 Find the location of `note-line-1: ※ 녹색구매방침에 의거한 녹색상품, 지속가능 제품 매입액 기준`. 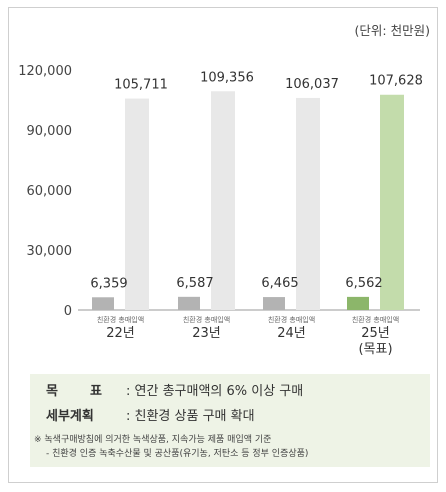

note-line-1: ※ 녹색구매방침에 의거한 녹색상품, 지속가능 제품 매입액 기준 is located at coordinates (153, 440).